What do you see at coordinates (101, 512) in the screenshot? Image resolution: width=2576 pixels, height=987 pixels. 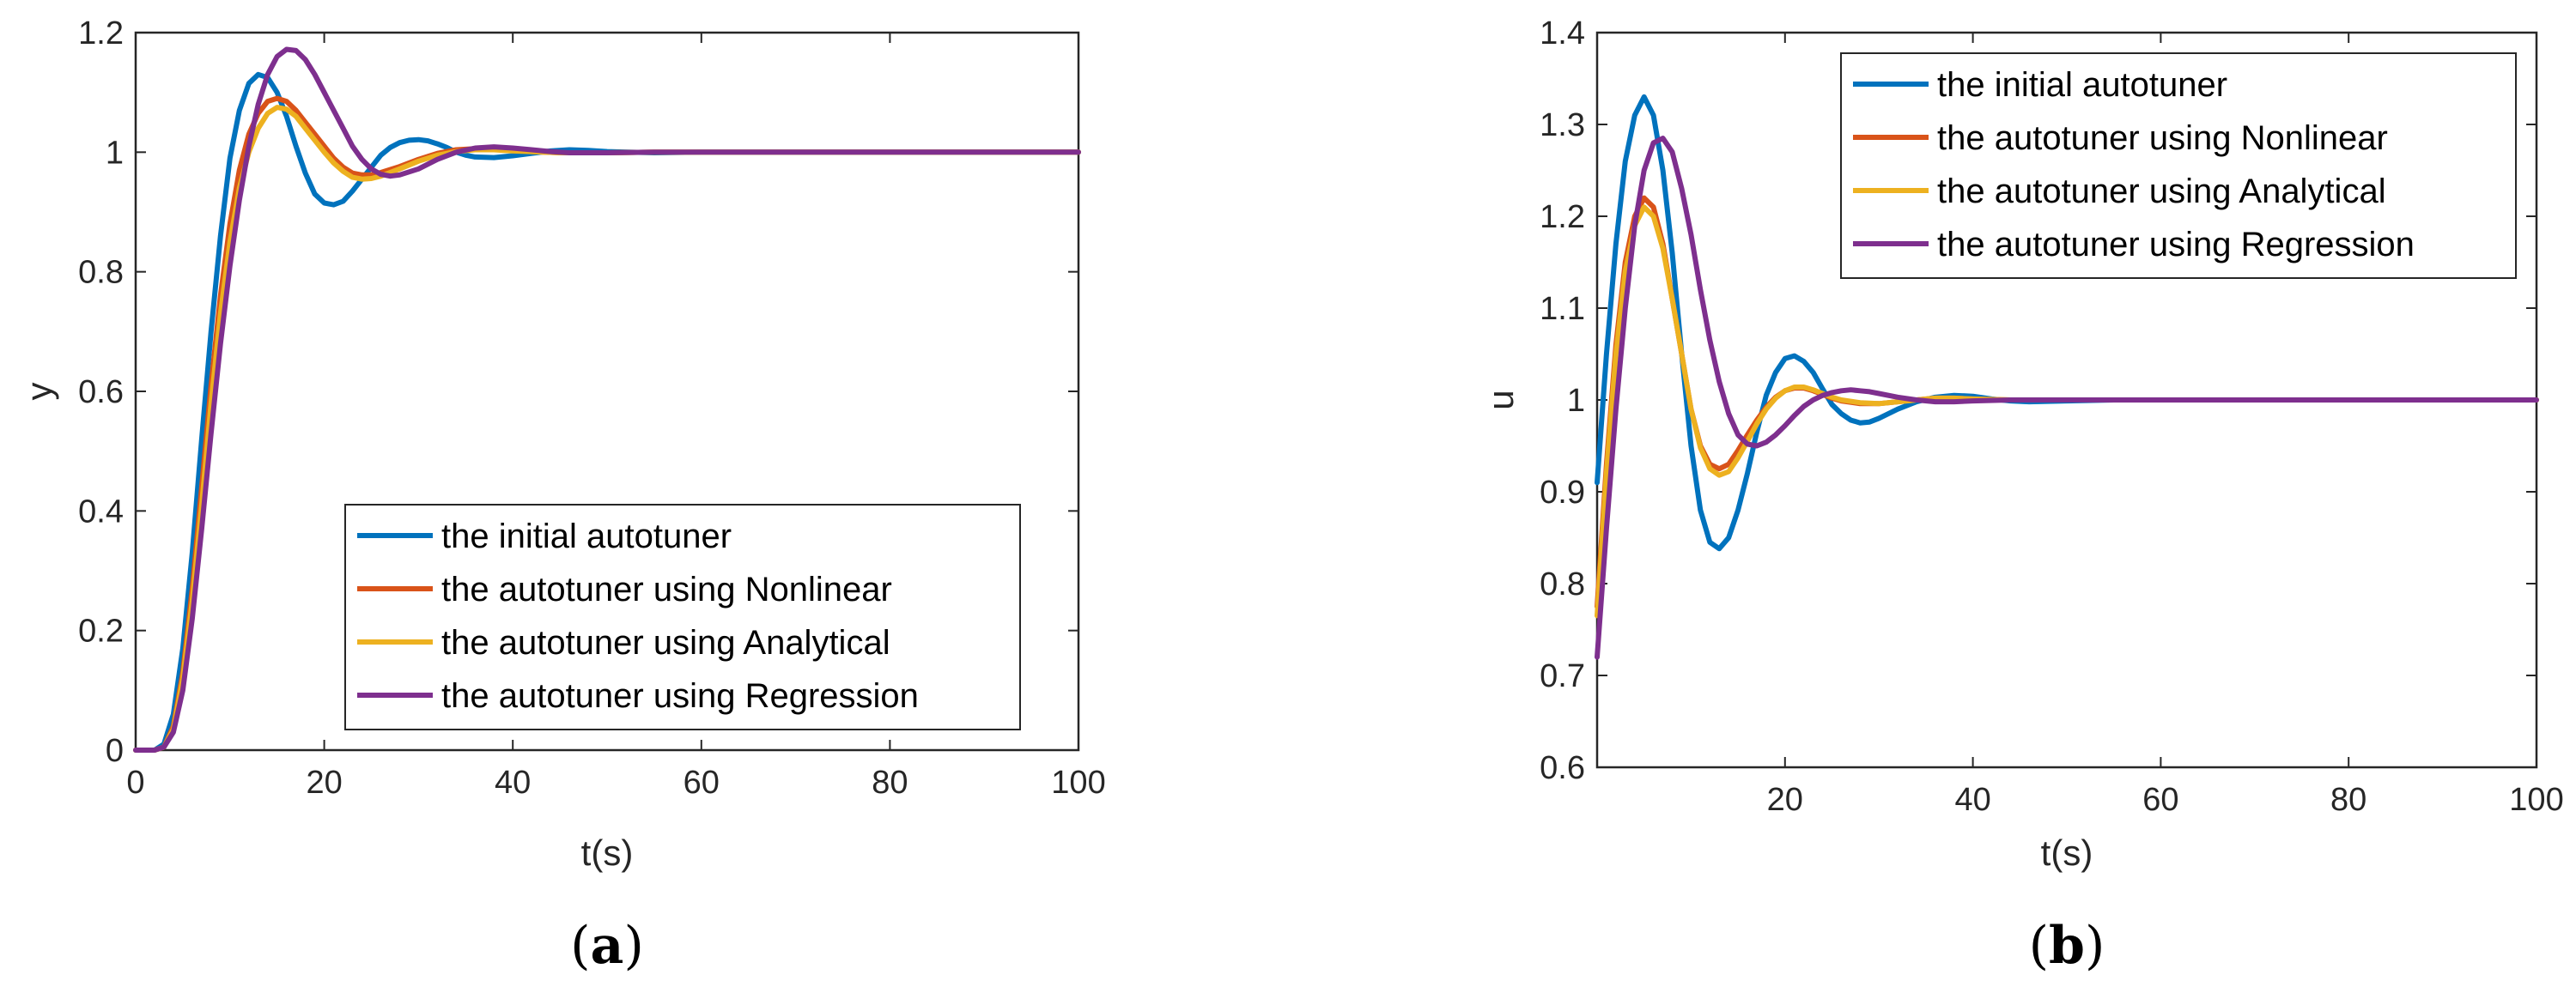 I see `y-tick-label: 0.4` at bounding box center [101, 512].